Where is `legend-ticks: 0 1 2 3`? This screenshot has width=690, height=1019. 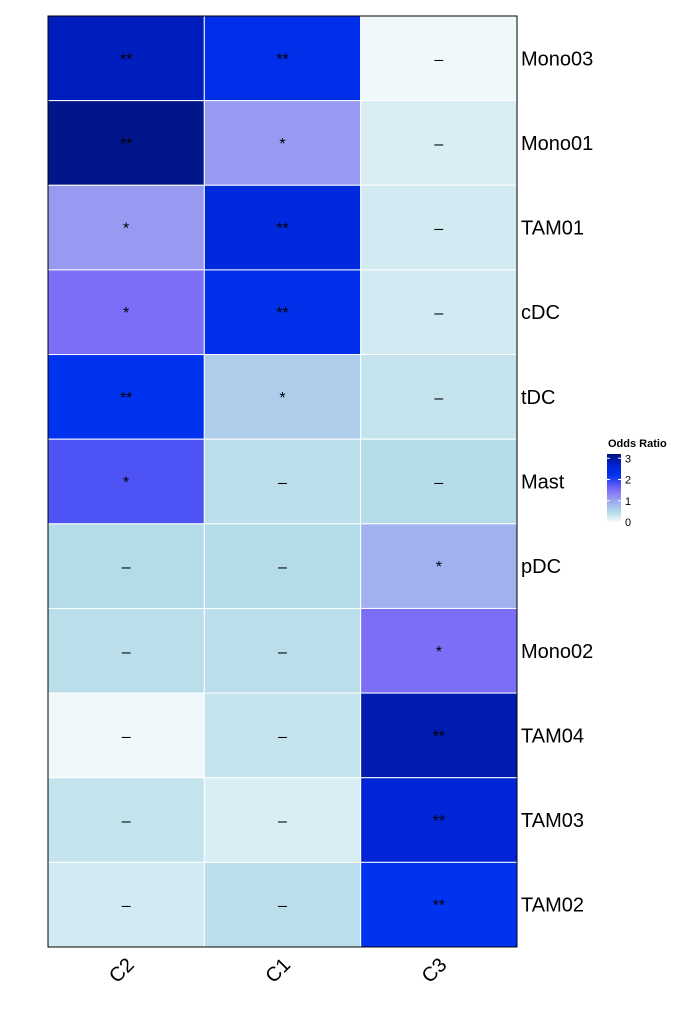 legend-ticks: 0 1 2 3 is located at coordinates (619, 491).